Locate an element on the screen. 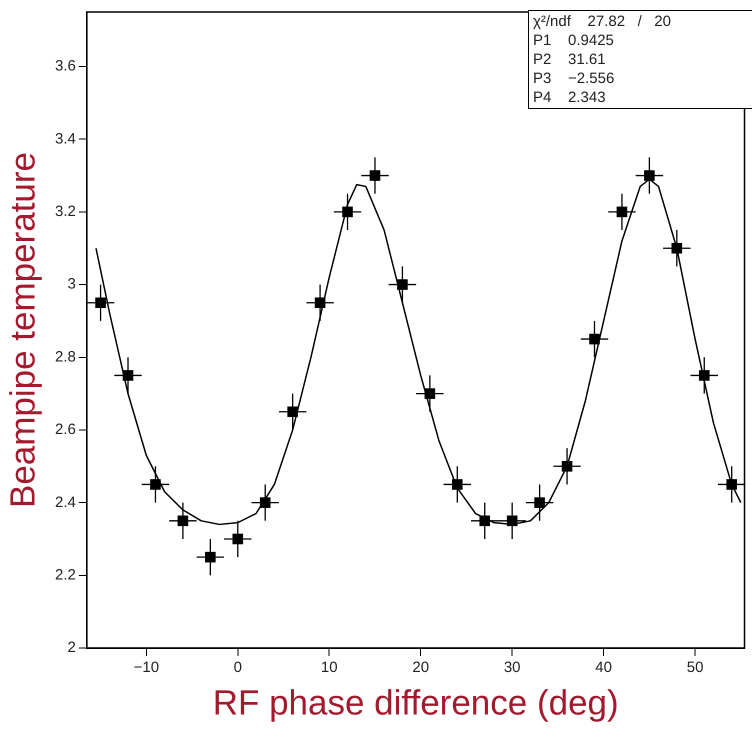 This screenshot has width=752, height=738. x-tick-label: 20 is located at coordinates (421, 667).